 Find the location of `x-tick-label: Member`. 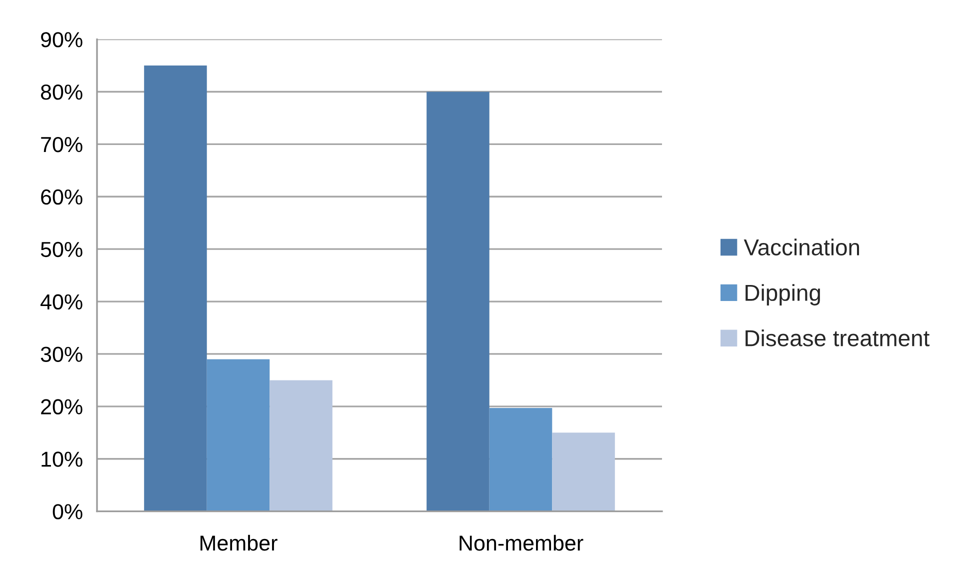

x-tick-label: Member is located at coordinates (239, 542).